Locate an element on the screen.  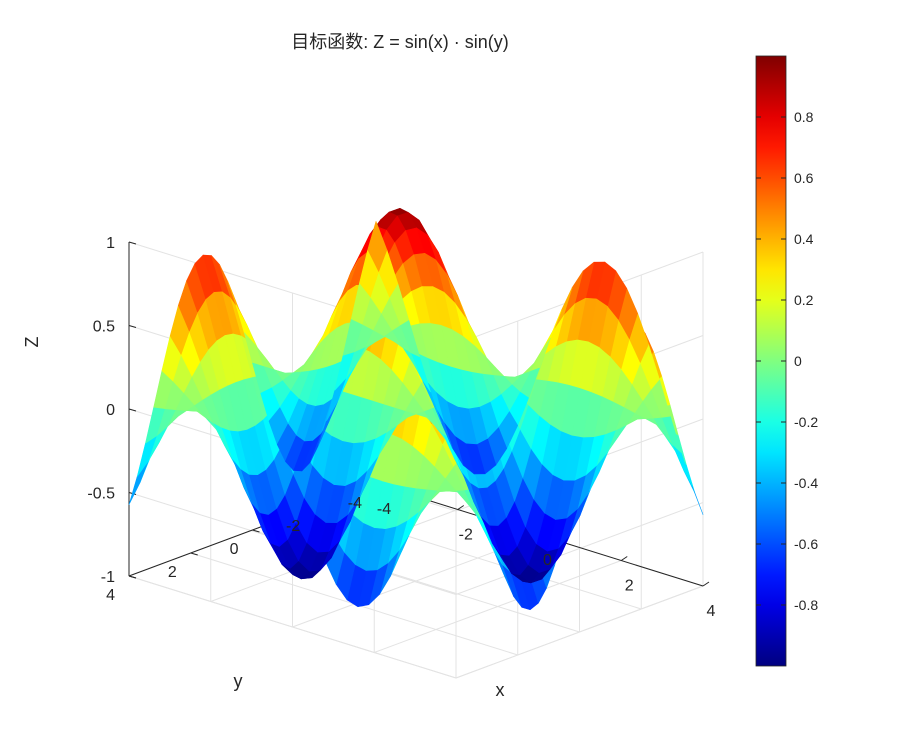
colorbar-tick-label: -0.4 is located at coordinates (806, 483).